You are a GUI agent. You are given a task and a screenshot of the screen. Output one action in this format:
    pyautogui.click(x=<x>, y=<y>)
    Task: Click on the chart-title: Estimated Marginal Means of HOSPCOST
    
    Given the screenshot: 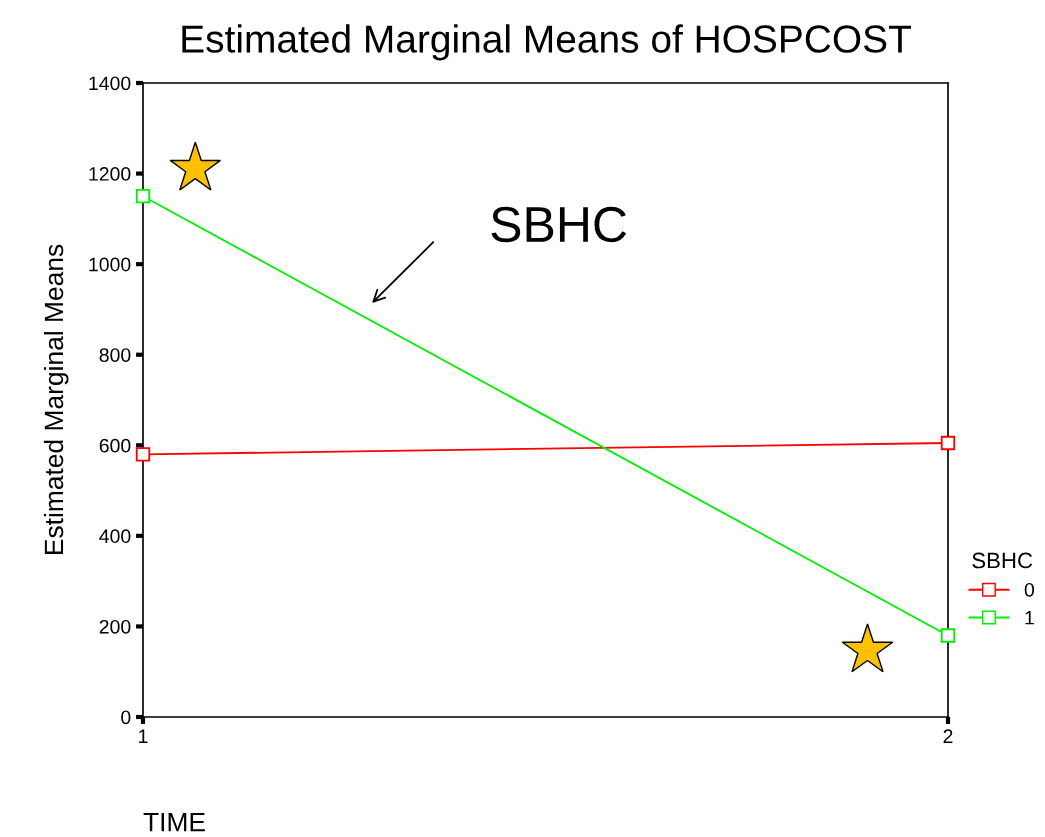 What is the action you would take?
    pyautogui.click(x=546, y=42)
    